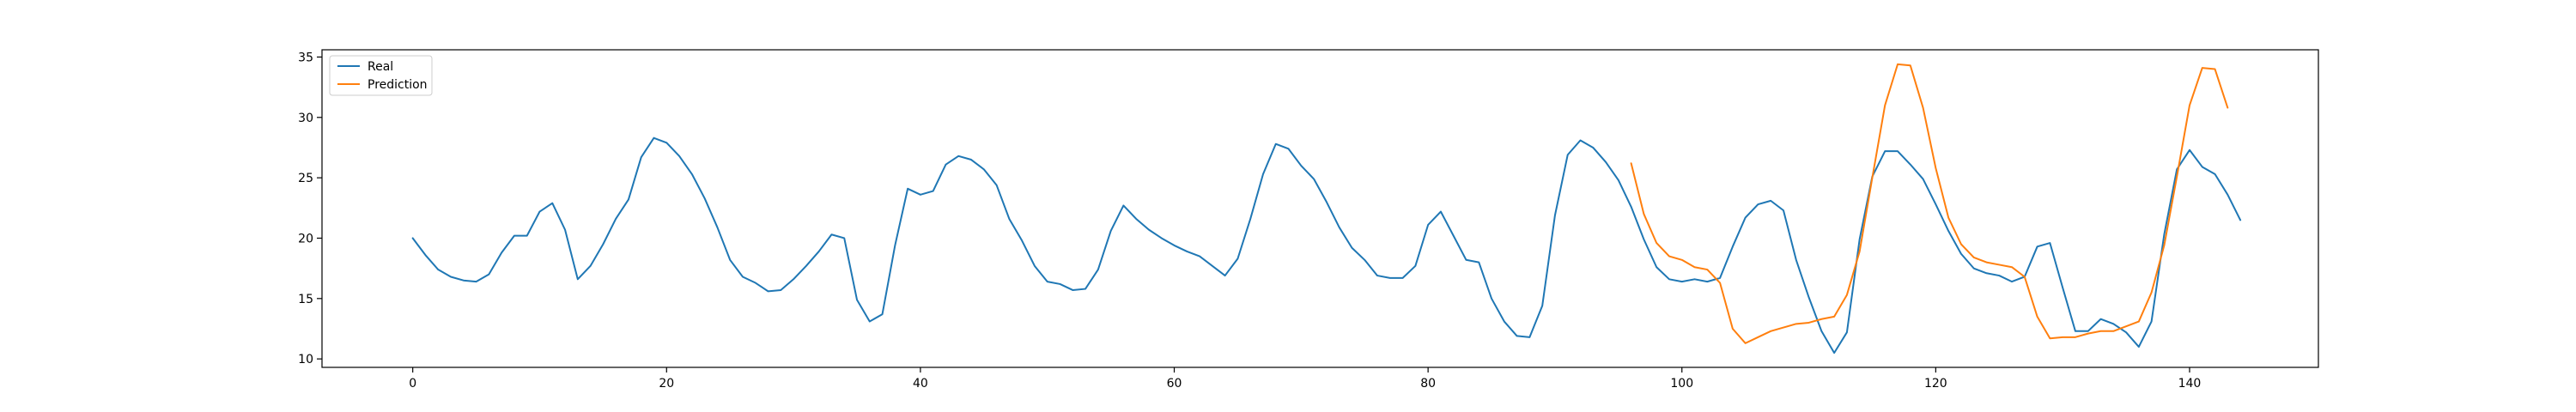  Describe the element at coordinates (398, 85) in the screenshot. I see `legend-label-prediction: Prediction` at that location.